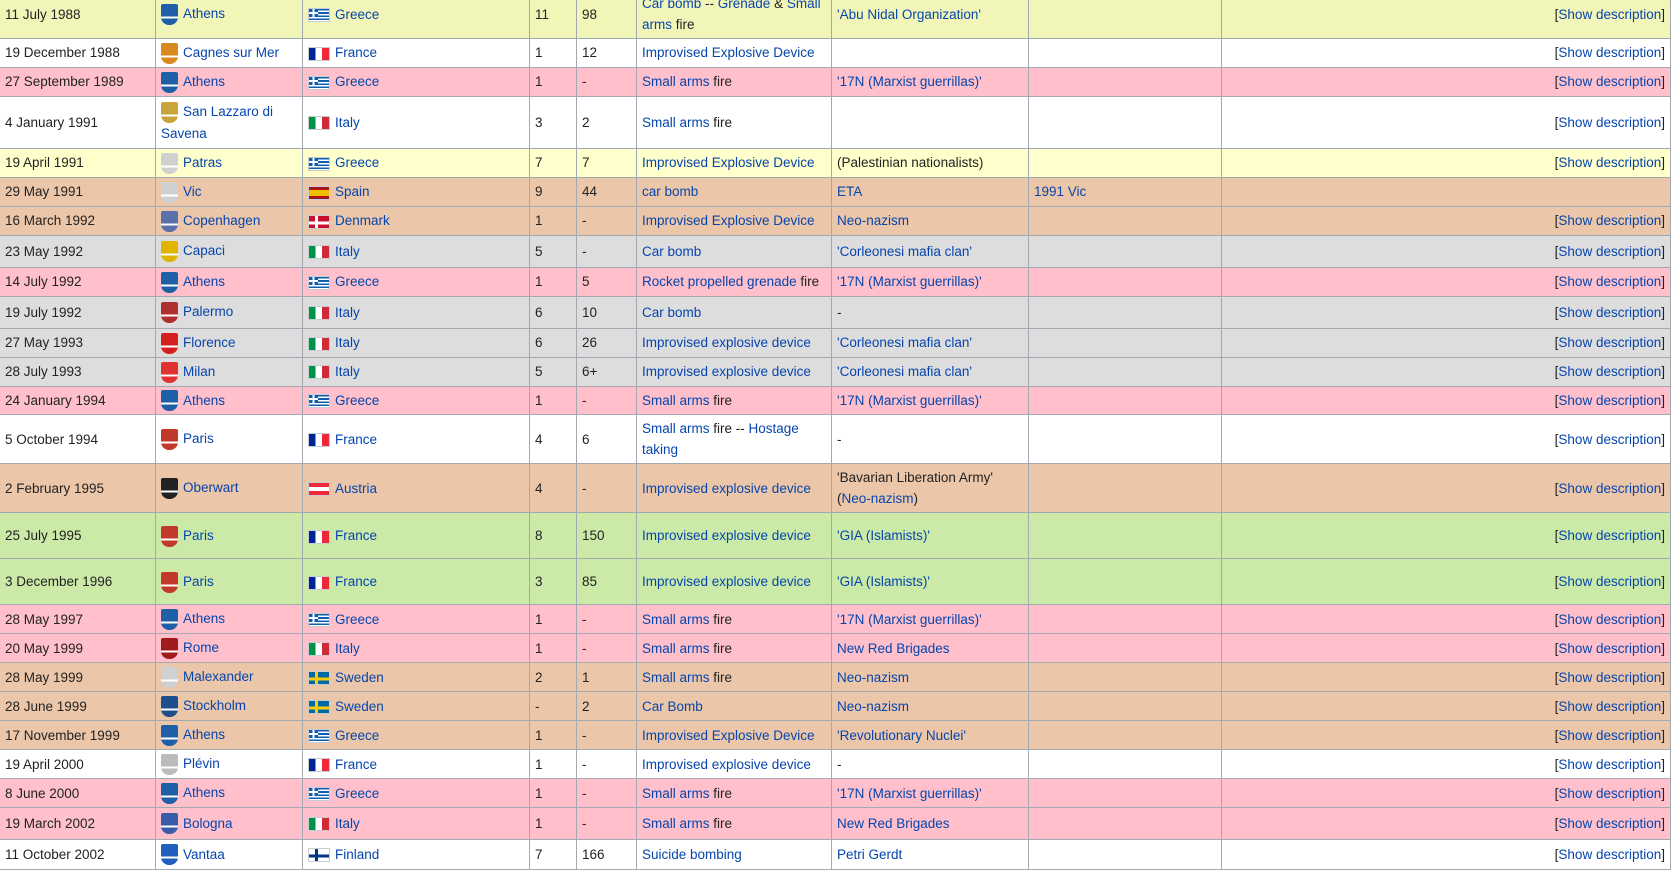 Image resolution: width=1672 pixels, height=883 pixels. What do you see at coordinates (672, 706) in the screenshot?
I see `attack-type-link: Car Bomb` at bounding box center [672, 706].